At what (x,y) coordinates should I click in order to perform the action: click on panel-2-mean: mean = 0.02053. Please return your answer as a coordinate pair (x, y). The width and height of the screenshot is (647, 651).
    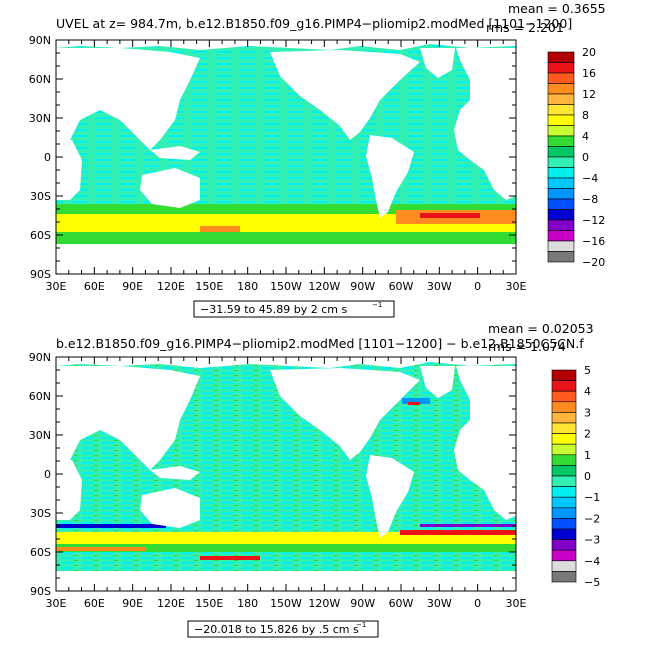
    Looking at the image, I should click on (541, 328).